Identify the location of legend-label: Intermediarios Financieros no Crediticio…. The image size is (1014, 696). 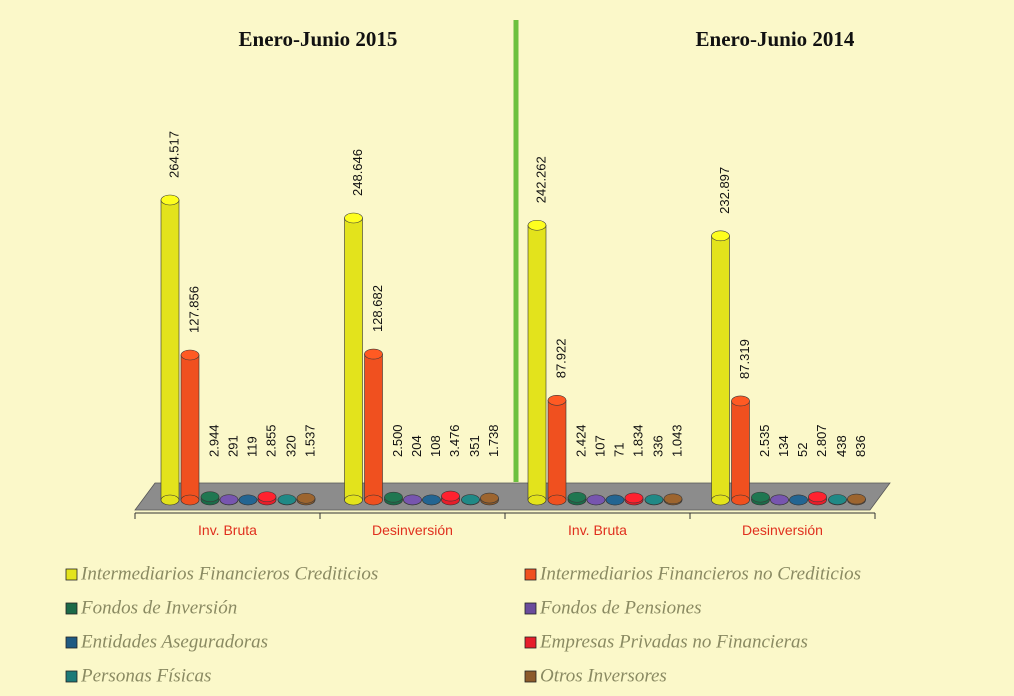
(700, 573).